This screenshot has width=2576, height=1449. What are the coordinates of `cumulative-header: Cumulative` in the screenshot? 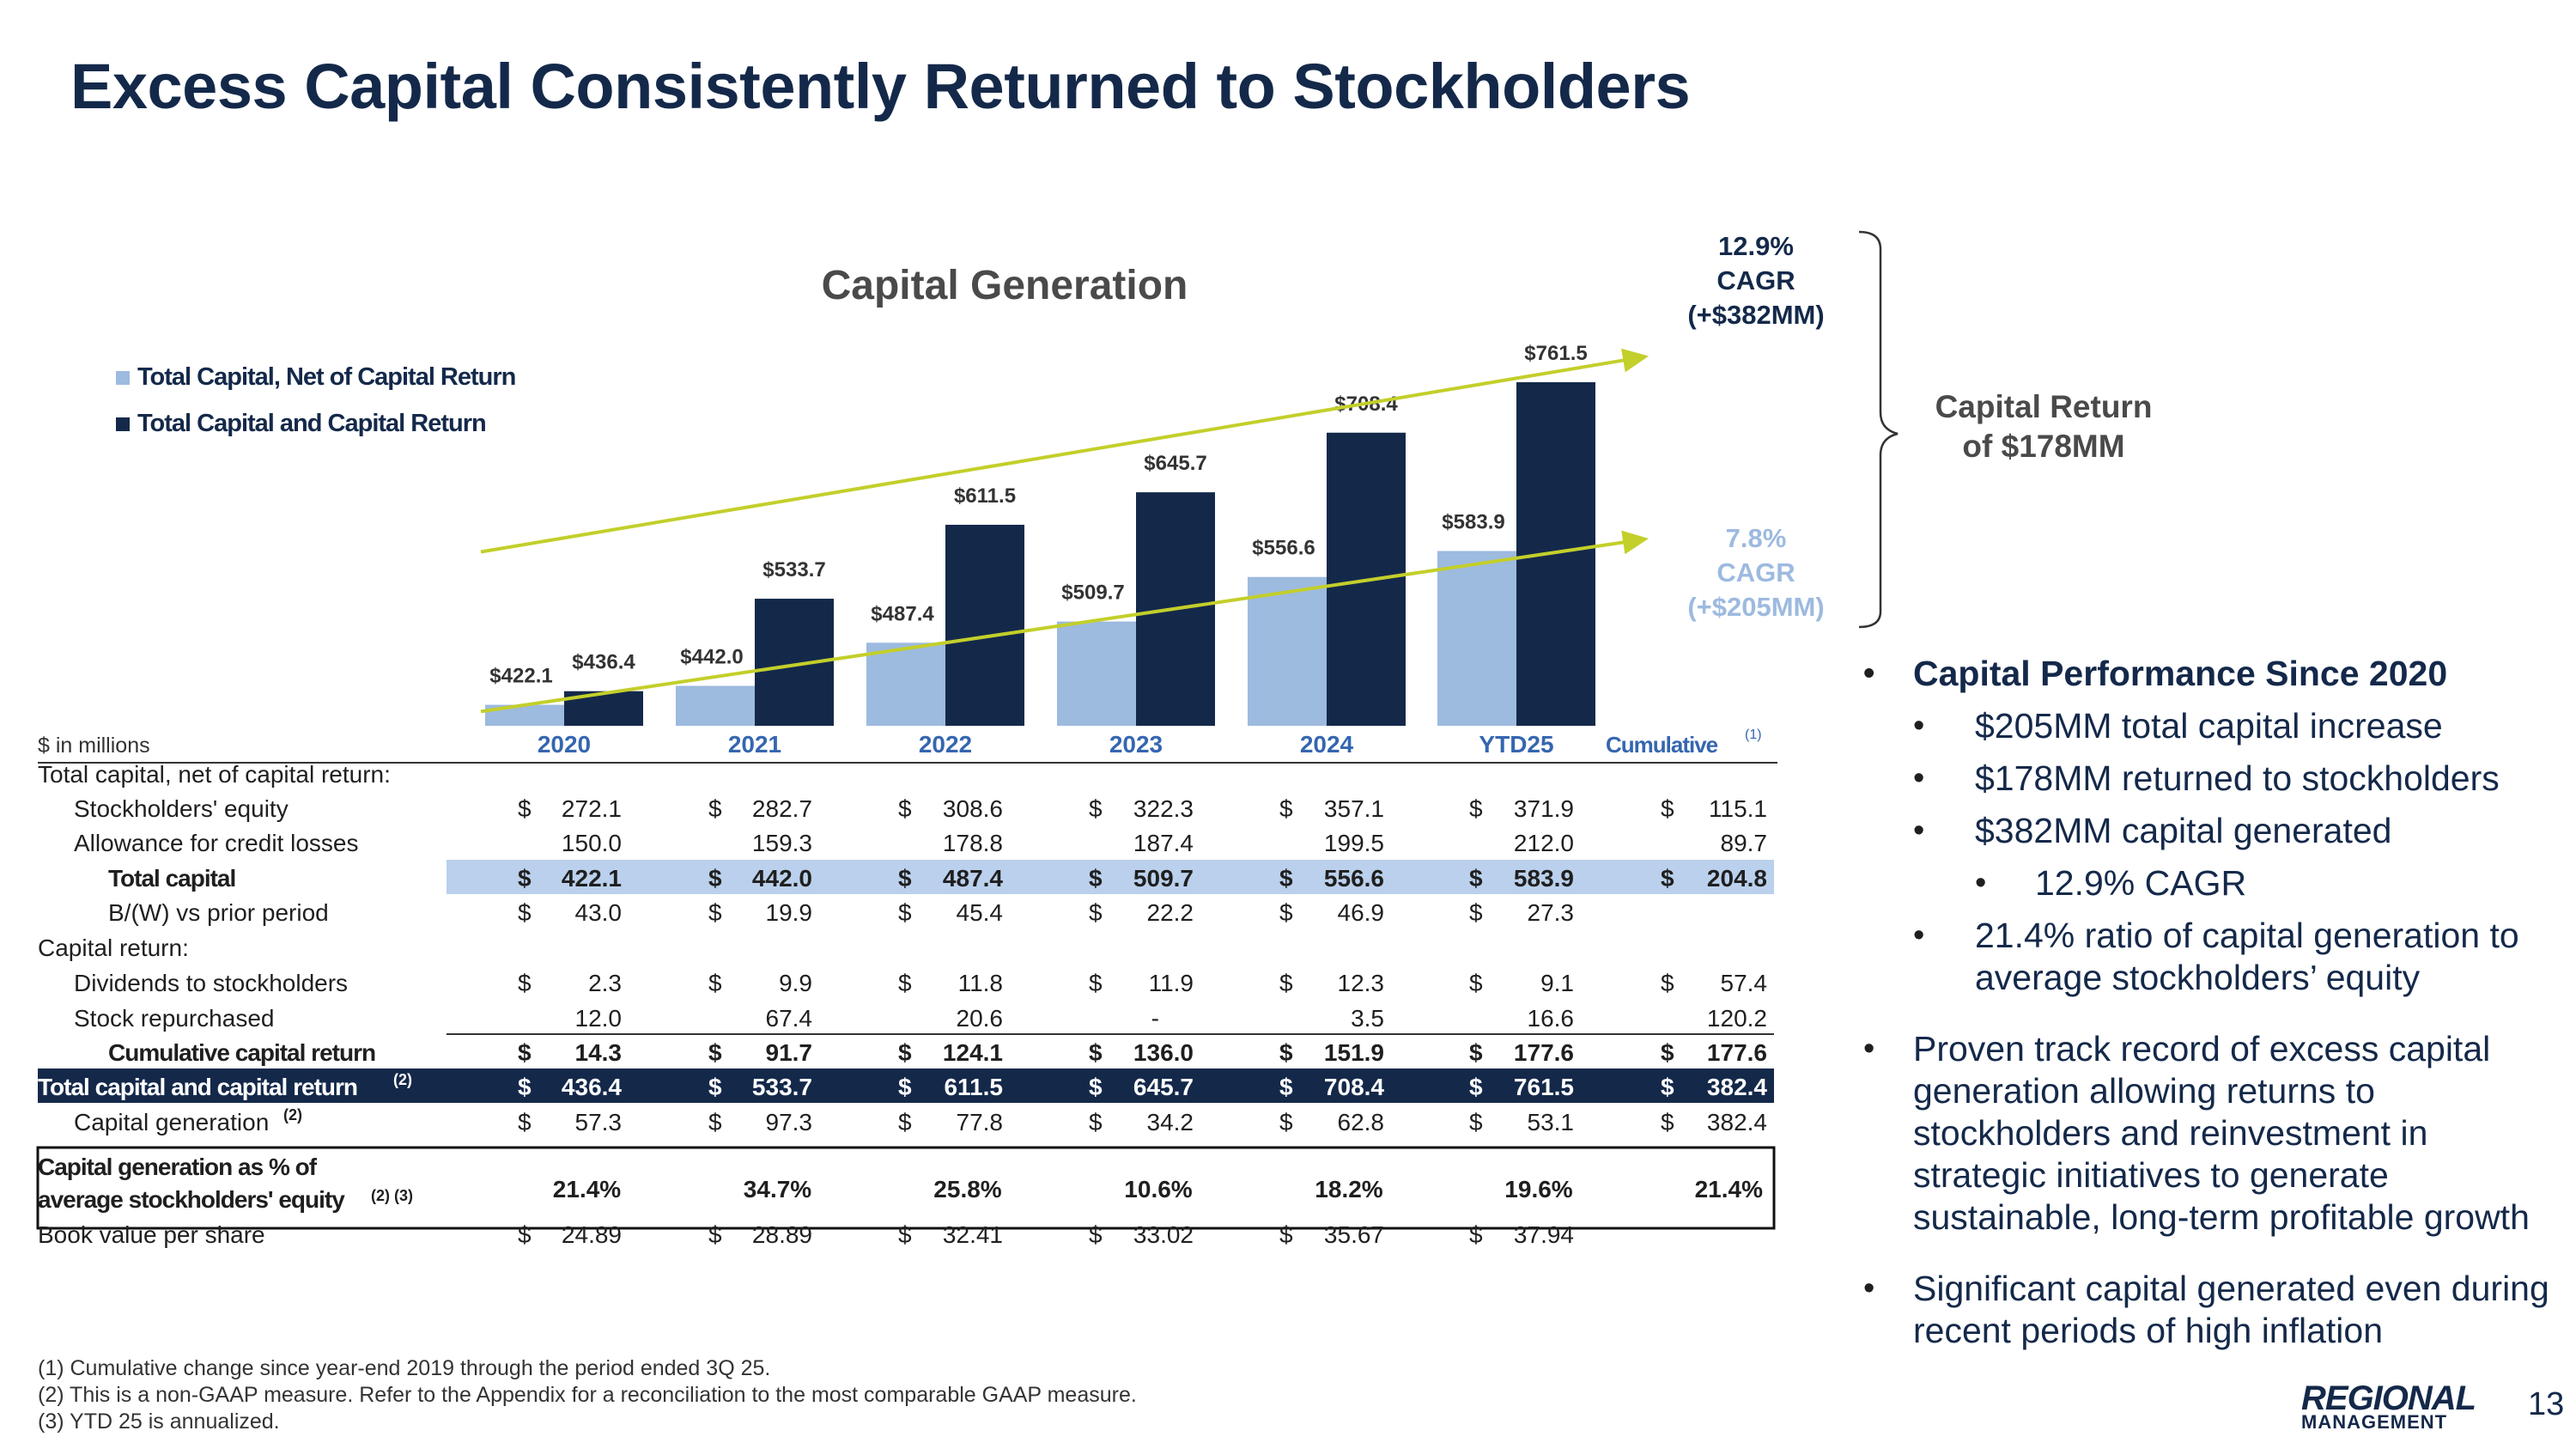 It's located at (1662, 745).